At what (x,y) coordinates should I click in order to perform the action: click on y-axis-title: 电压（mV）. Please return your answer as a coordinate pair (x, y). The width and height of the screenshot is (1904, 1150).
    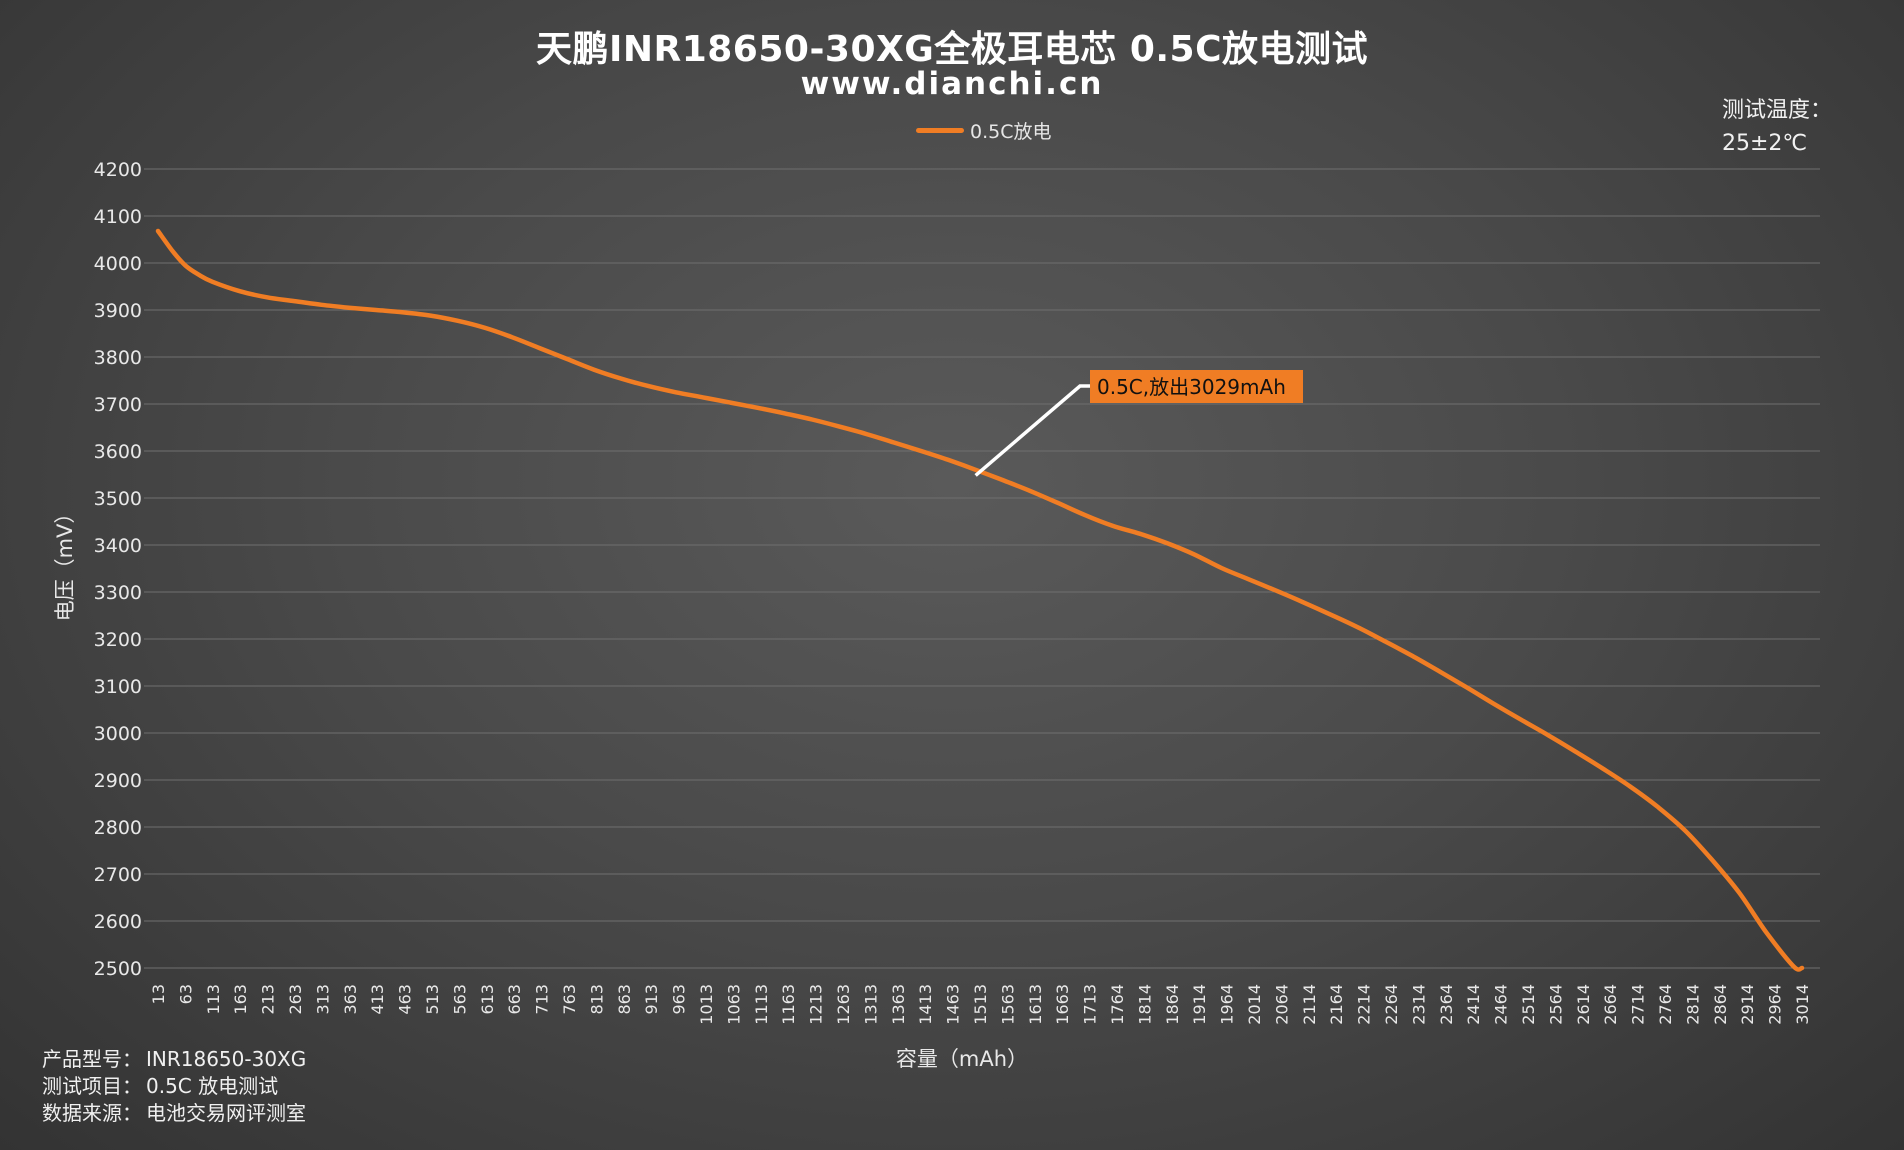
    Looking at the image, I should click on (65, 562).